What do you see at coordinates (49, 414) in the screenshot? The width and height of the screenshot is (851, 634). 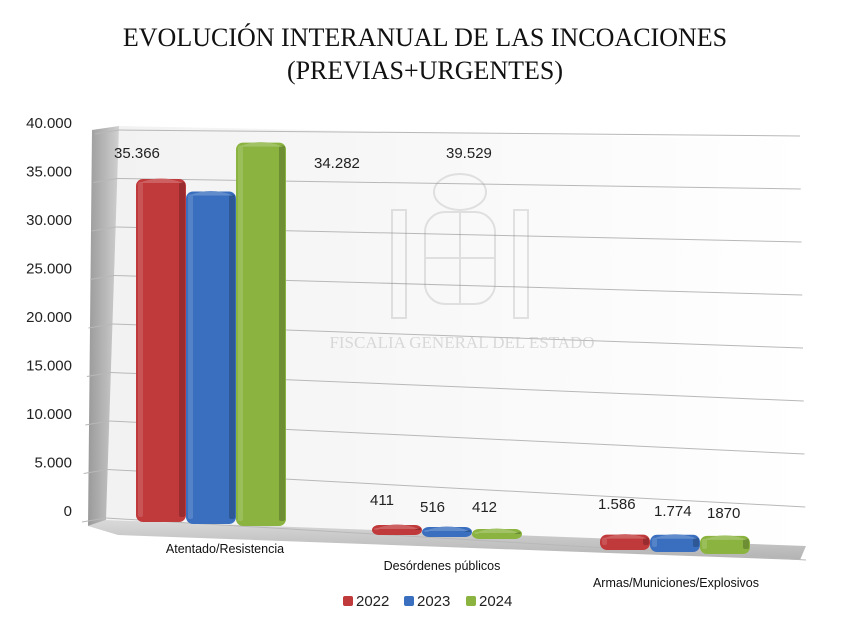 I see `y-tick-label: 10.000` at bounding box center [49, 414].